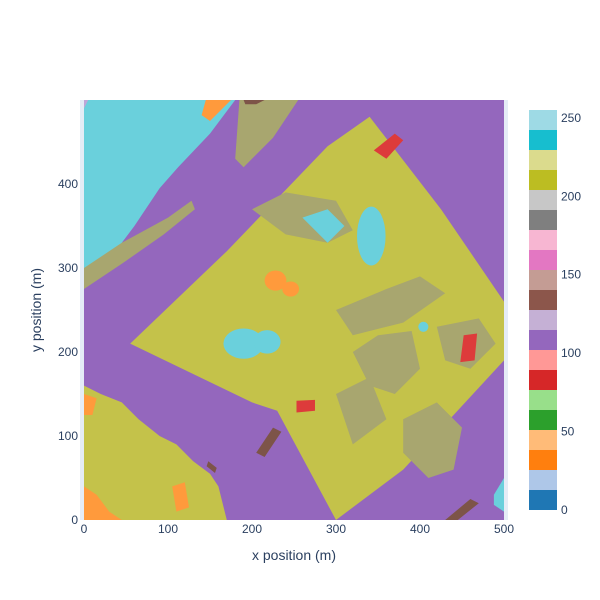 The image size is (600, 600). I want to click on x-tick-label: 0, so click(84, 529).